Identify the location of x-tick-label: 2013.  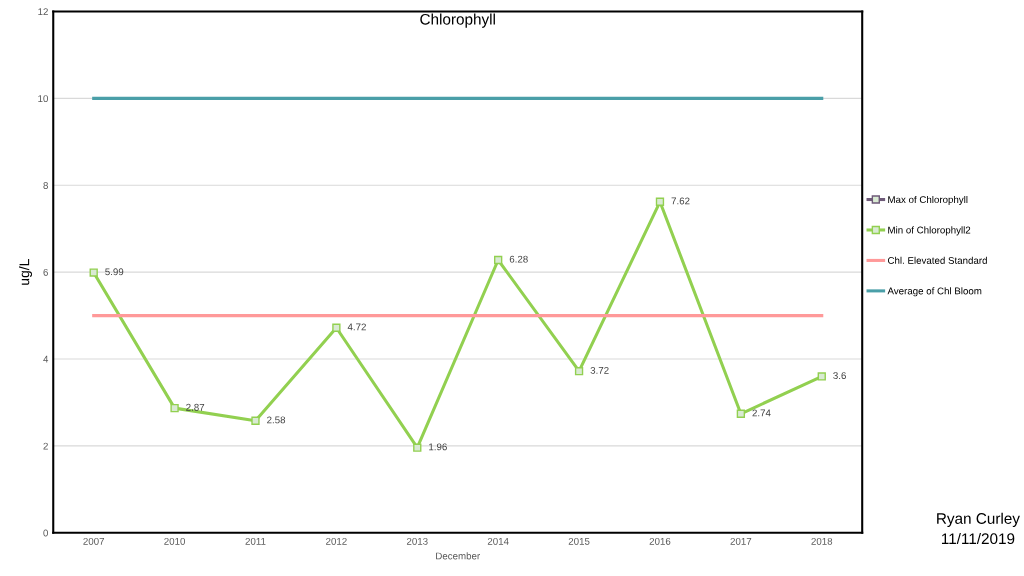
(417, 541).